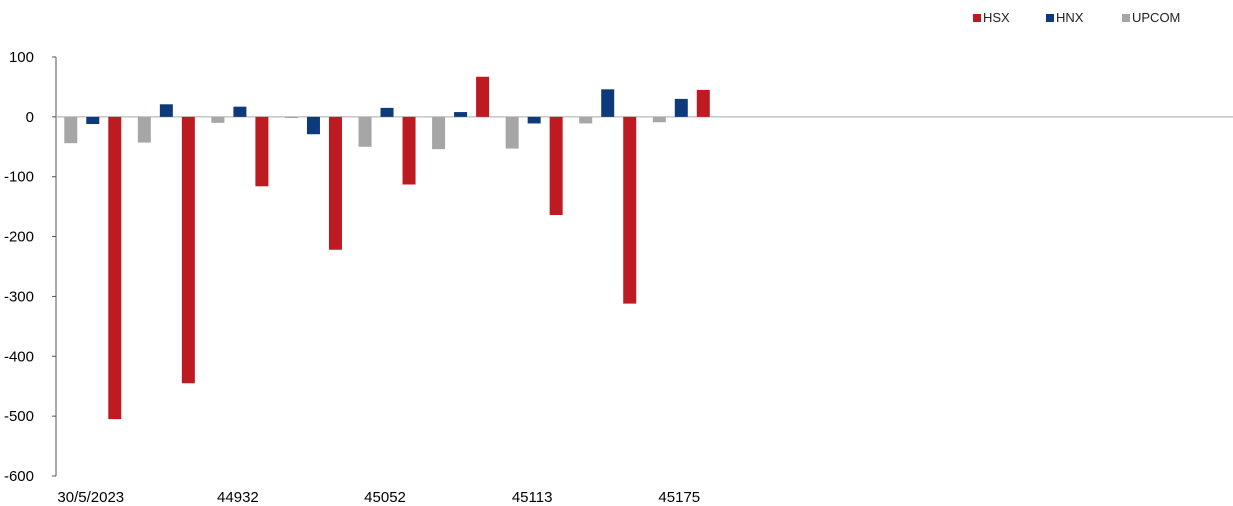 This screenshot has width=1233, height=506. I want to click on y-tick-label: 100, so click(21, 57).